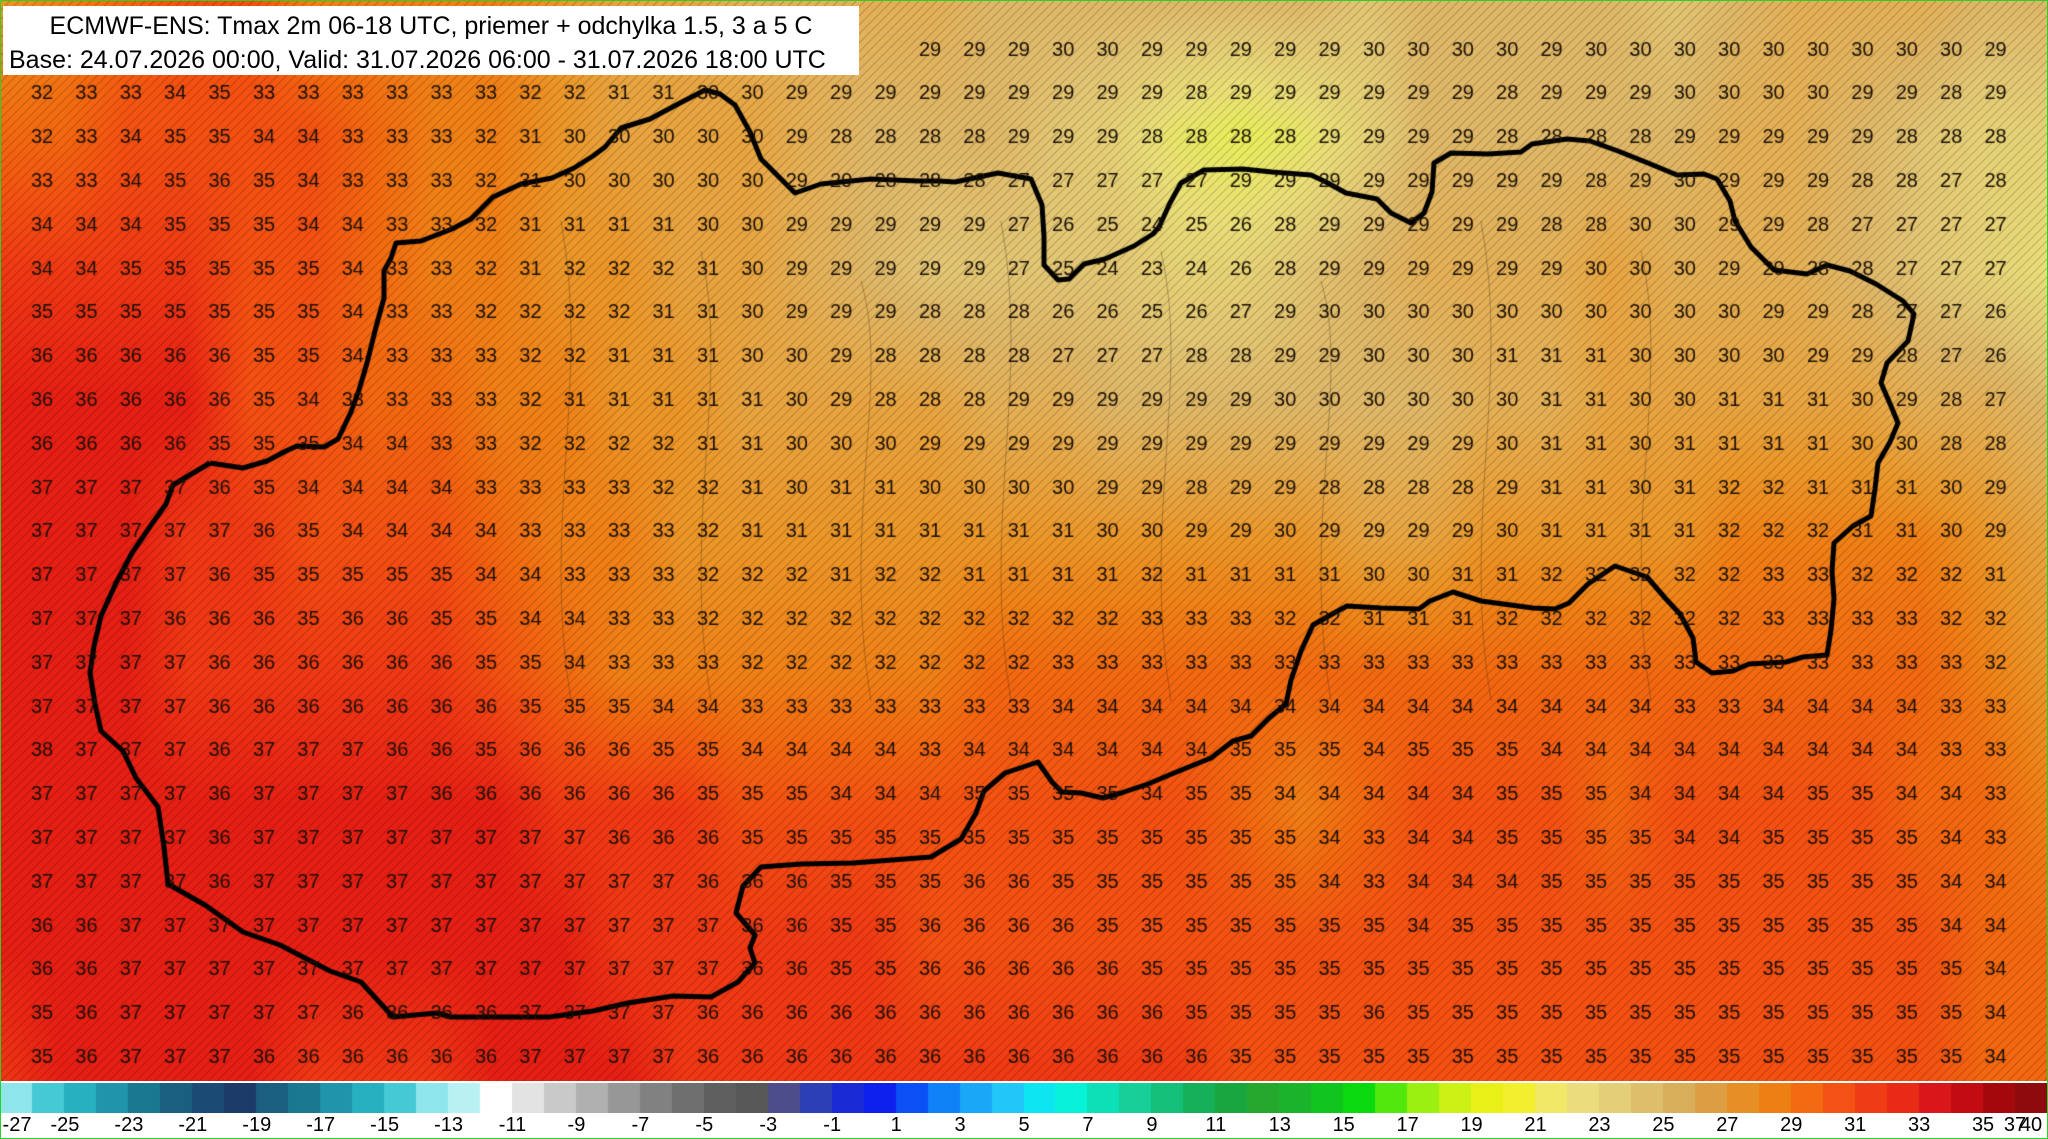 This screenshot has height=1139, width=2048. I want to click on color-scale-tick-label: 1, so click(896, 1125).